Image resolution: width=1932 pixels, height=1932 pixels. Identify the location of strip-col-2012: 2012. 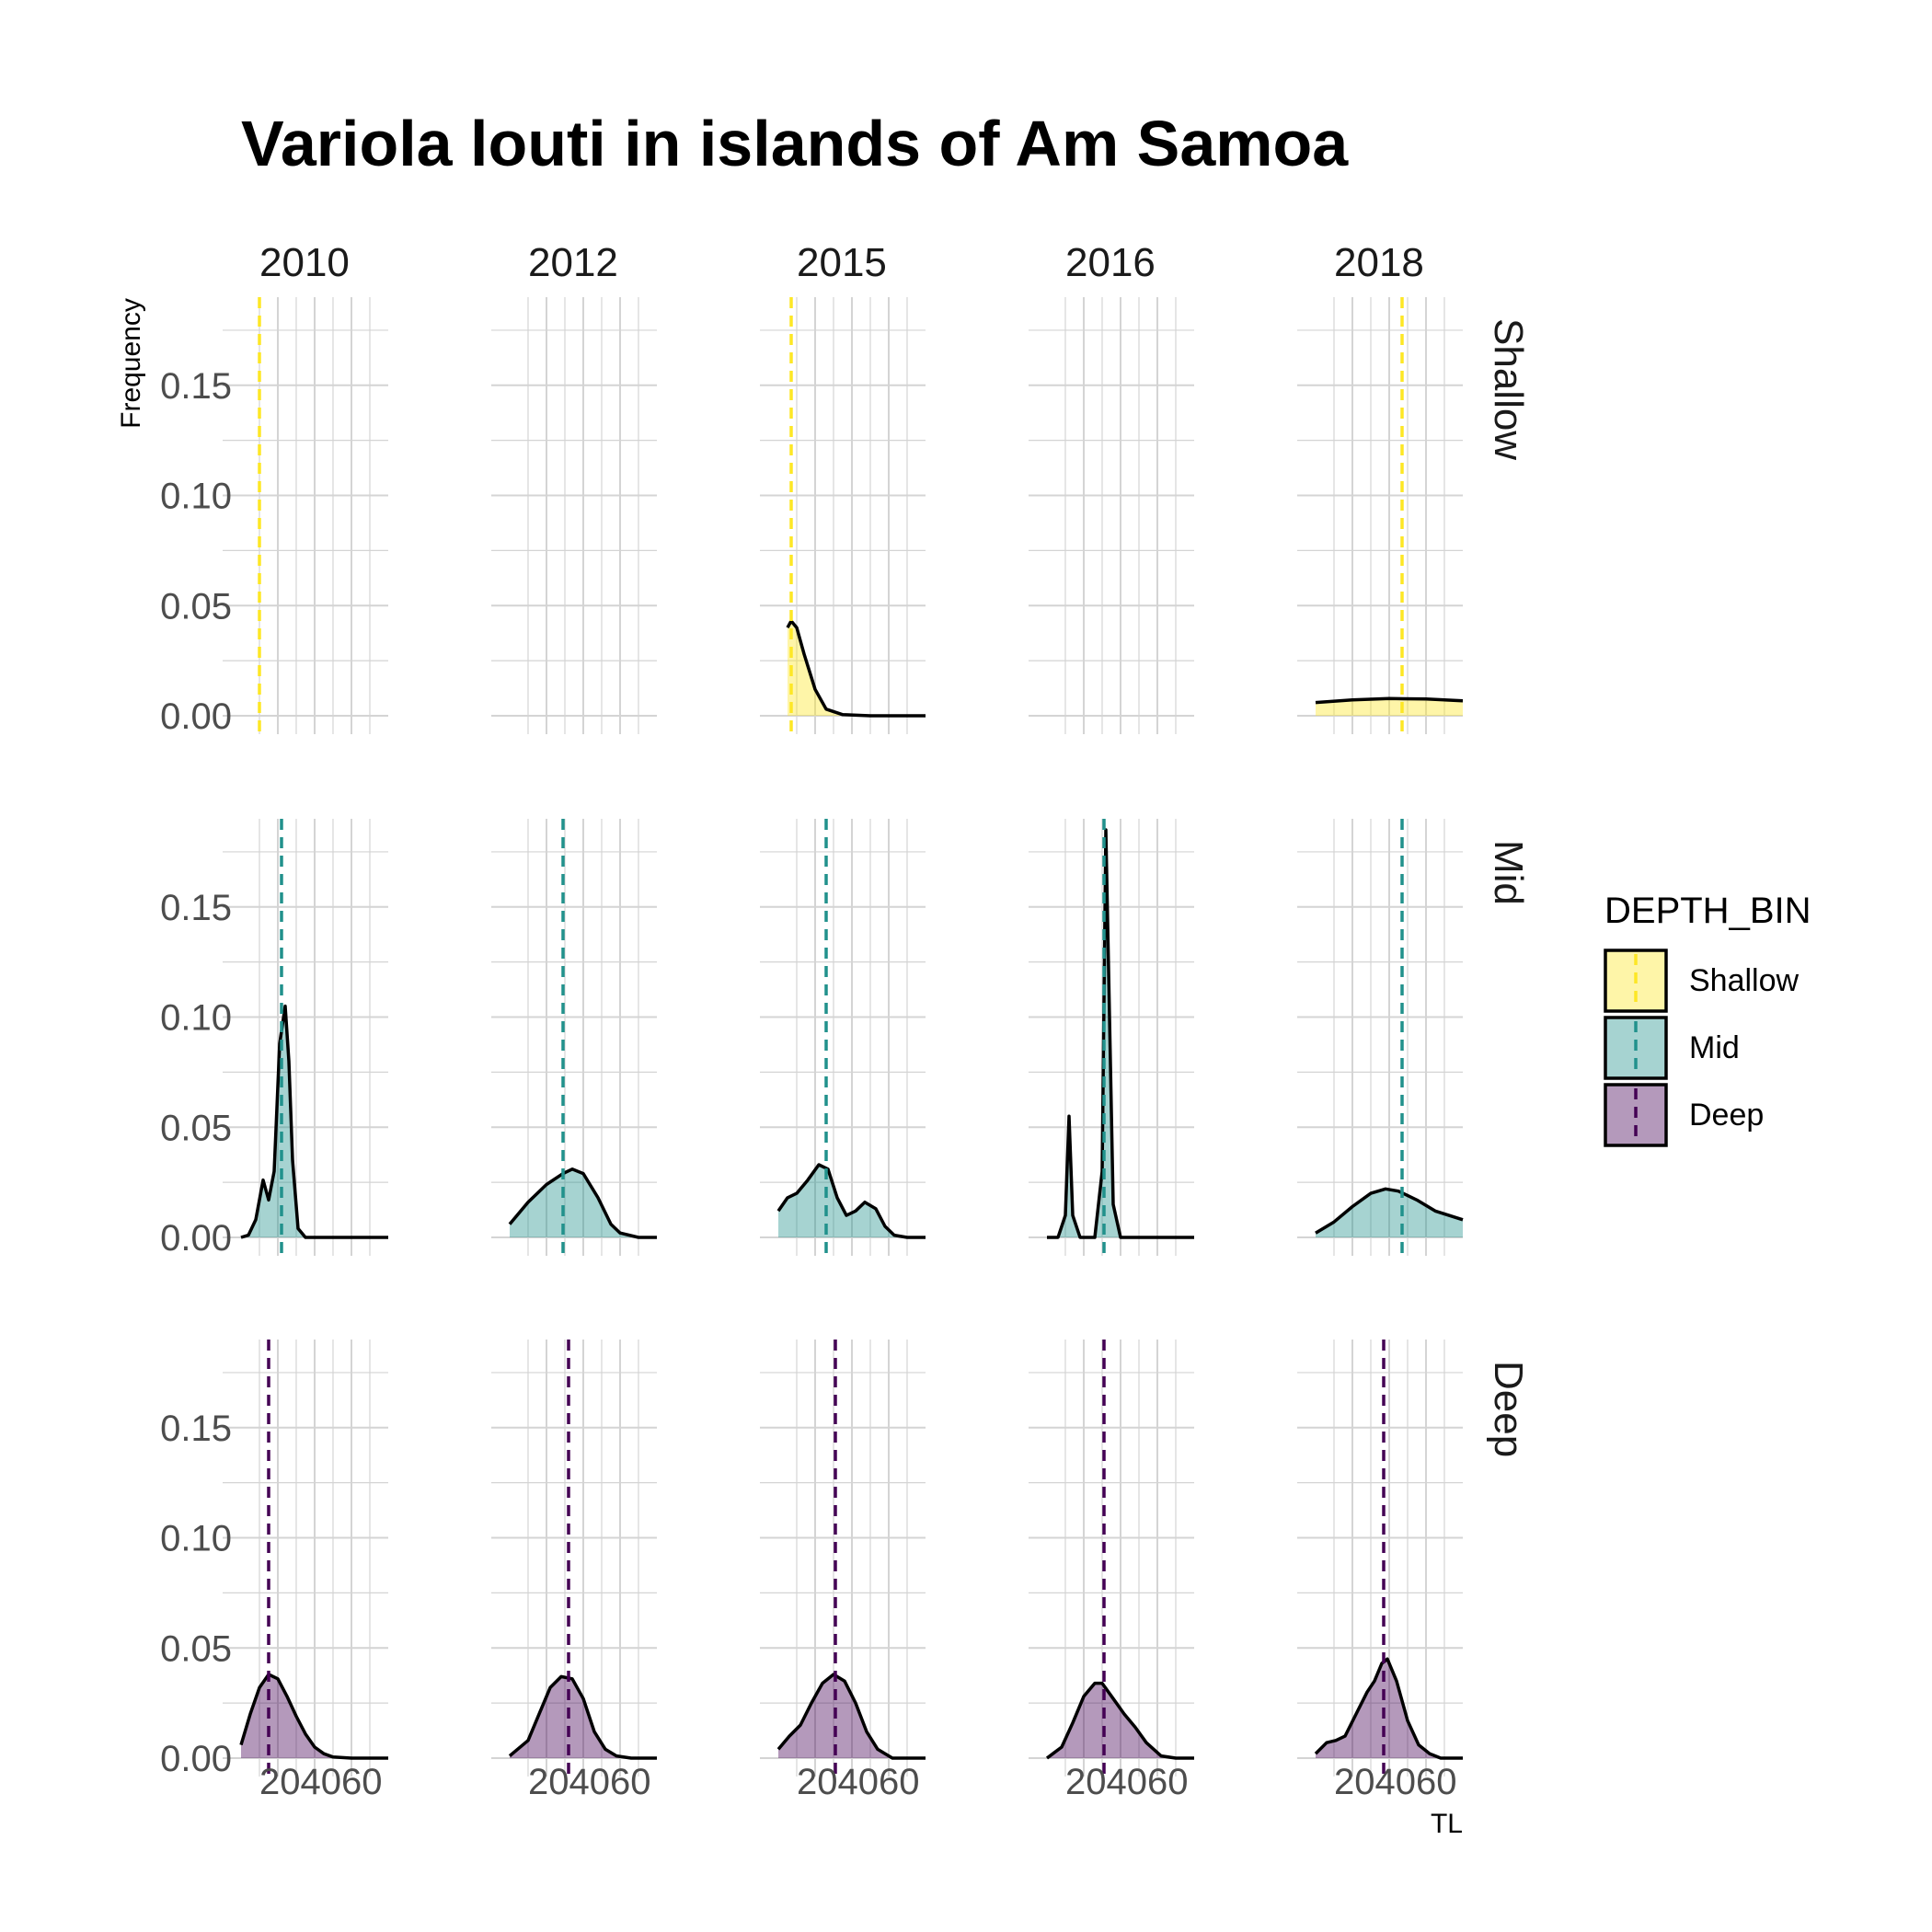
(573, 262).